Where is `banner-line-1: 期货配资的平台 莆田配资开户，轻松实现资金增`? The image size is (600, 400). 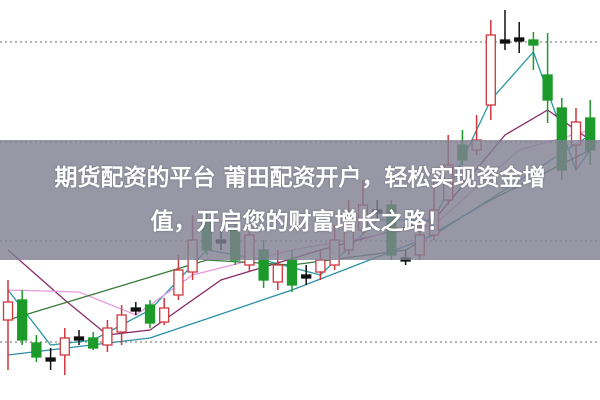
banner-line-1: 期货配资的平台 莆田配资开户，轻松实现资金增 is located at coordinates (300, 178).